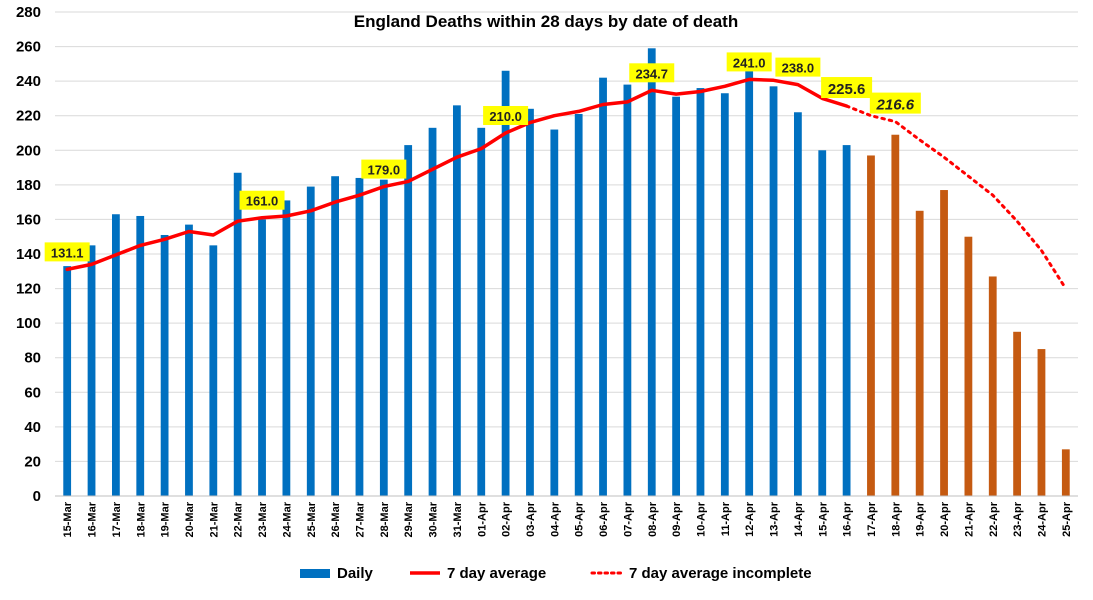 The image size is (1093, 600). Describe the element at coordinates (775, 519) in the screenshot. I see `x-tick-label: 13-Apr` at that location.